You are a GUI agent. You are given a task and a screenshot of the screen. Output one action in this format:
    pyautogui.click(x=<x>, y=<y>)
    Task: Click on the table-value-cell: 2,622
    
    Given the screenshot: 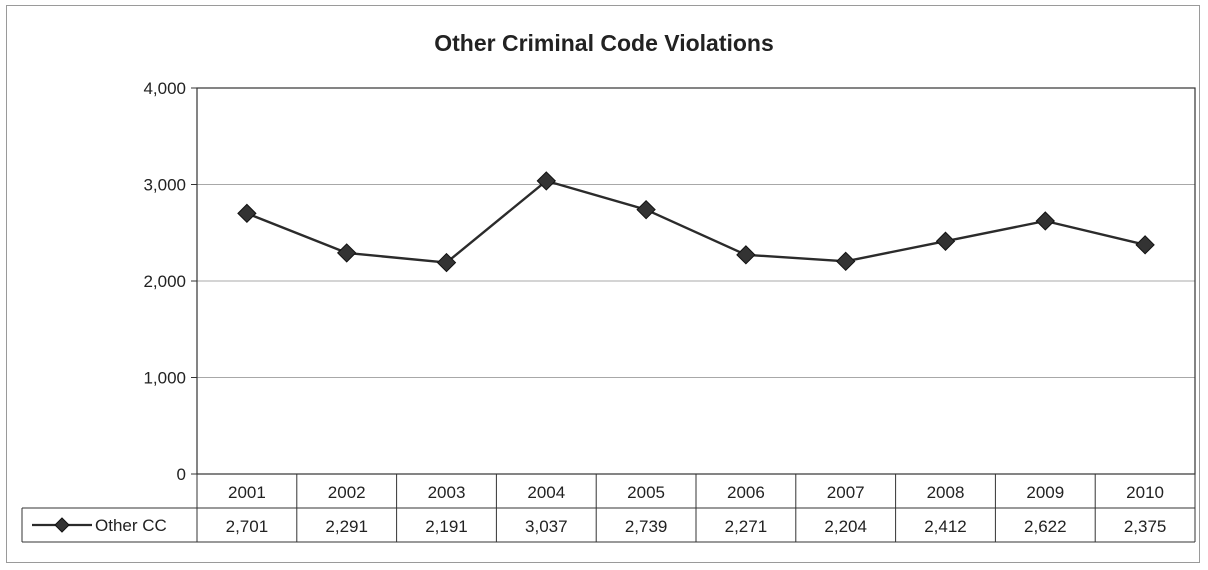 What is the action you would take?
    pyautogui.click(x=1045, y=526)
    